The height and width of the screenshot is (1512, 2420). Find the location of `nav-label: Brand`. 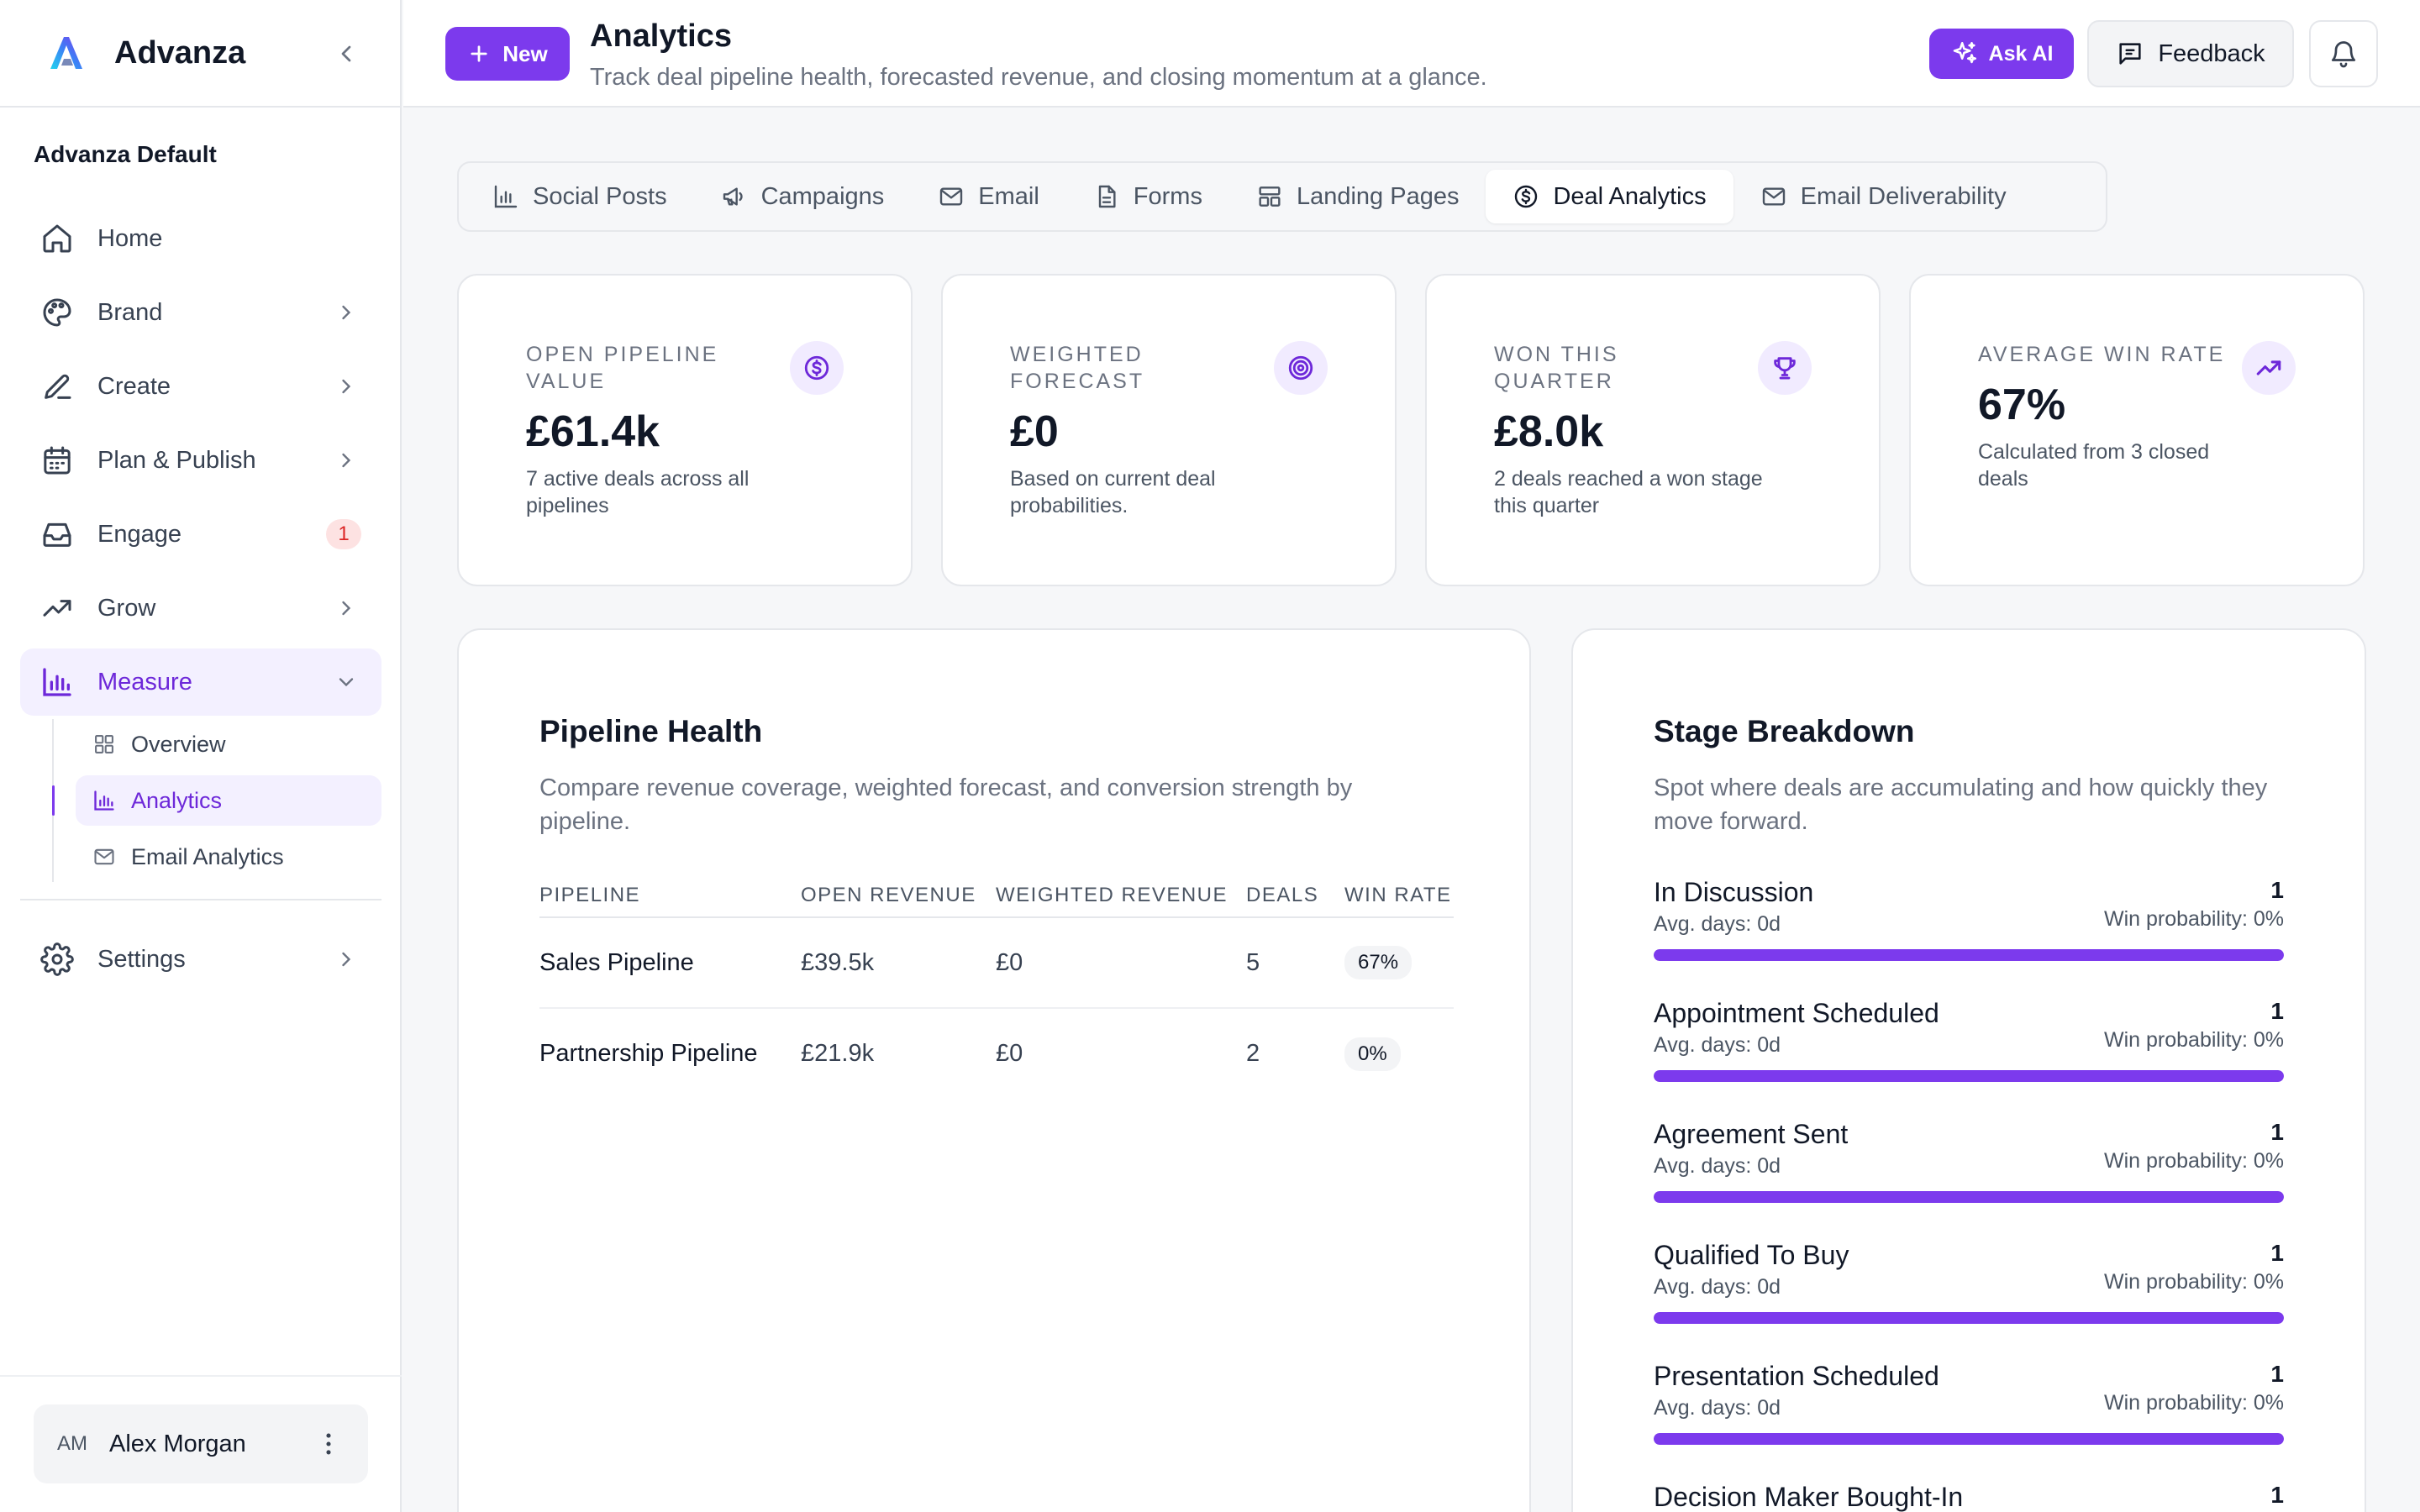

nav-label: Brand is located at coordinates (130, 312).